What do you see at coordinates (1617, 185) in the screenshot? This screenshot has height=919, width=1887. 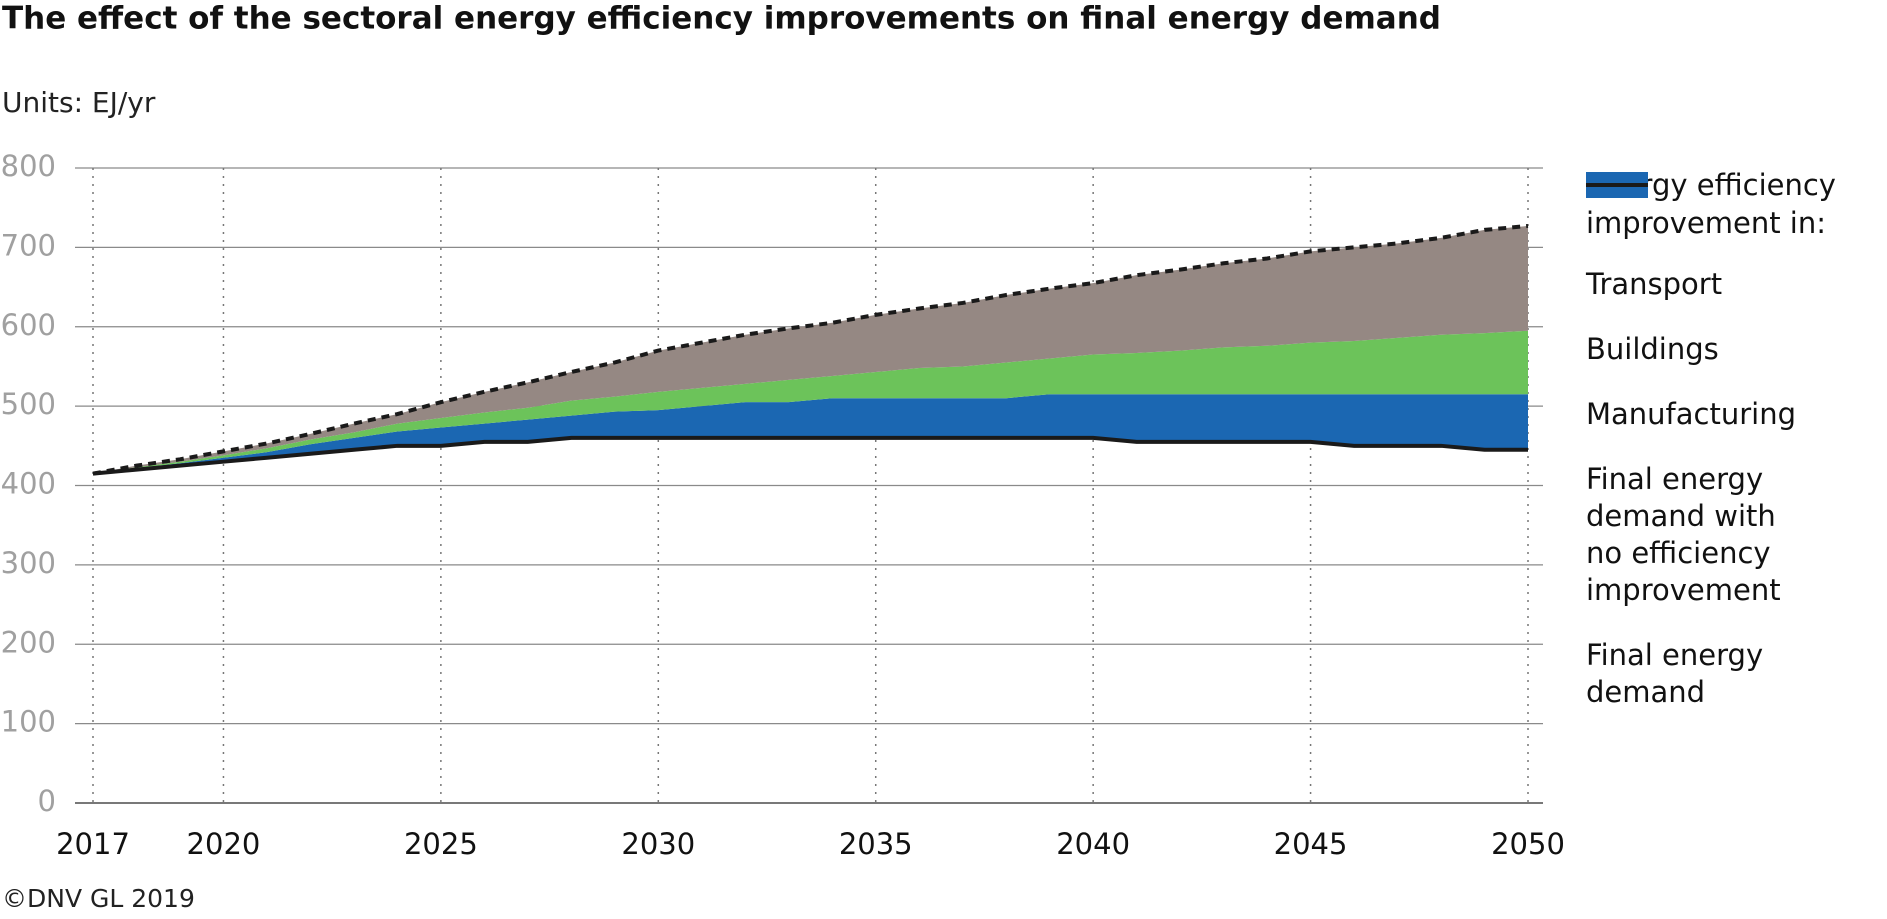 I see `legend-swatch` at bounding box center [1617, 185].